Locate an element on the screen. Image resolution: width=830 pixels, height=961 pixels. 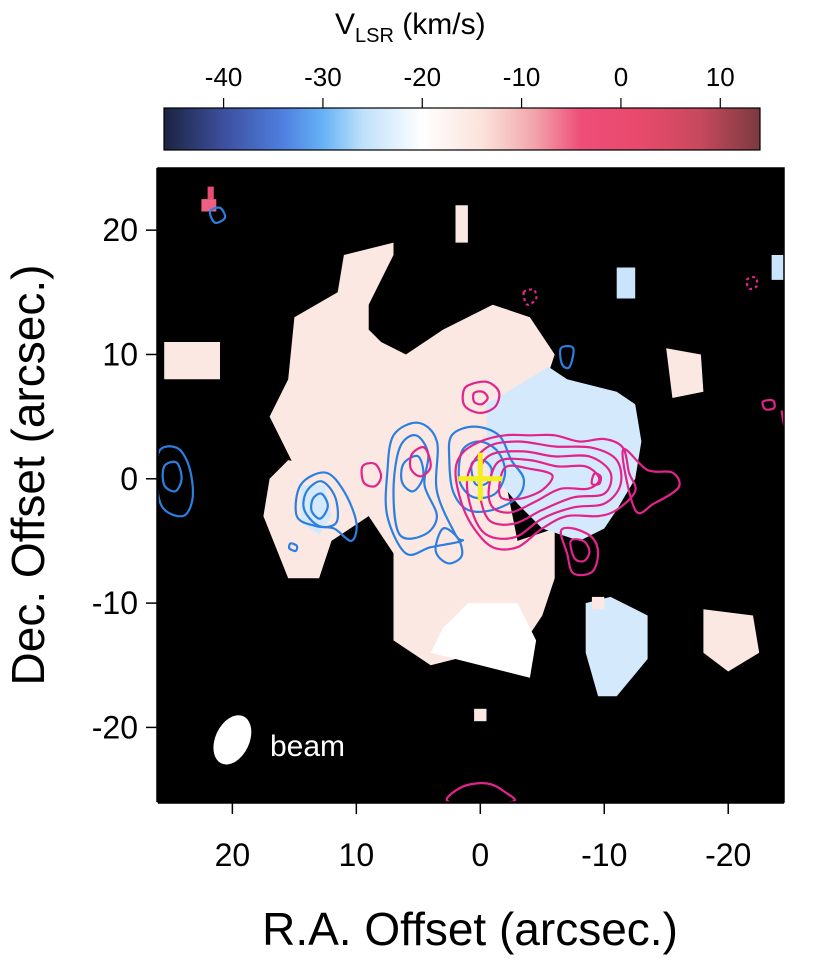
velocity-region-pink-blob-north is located at coordinates (461, 224).